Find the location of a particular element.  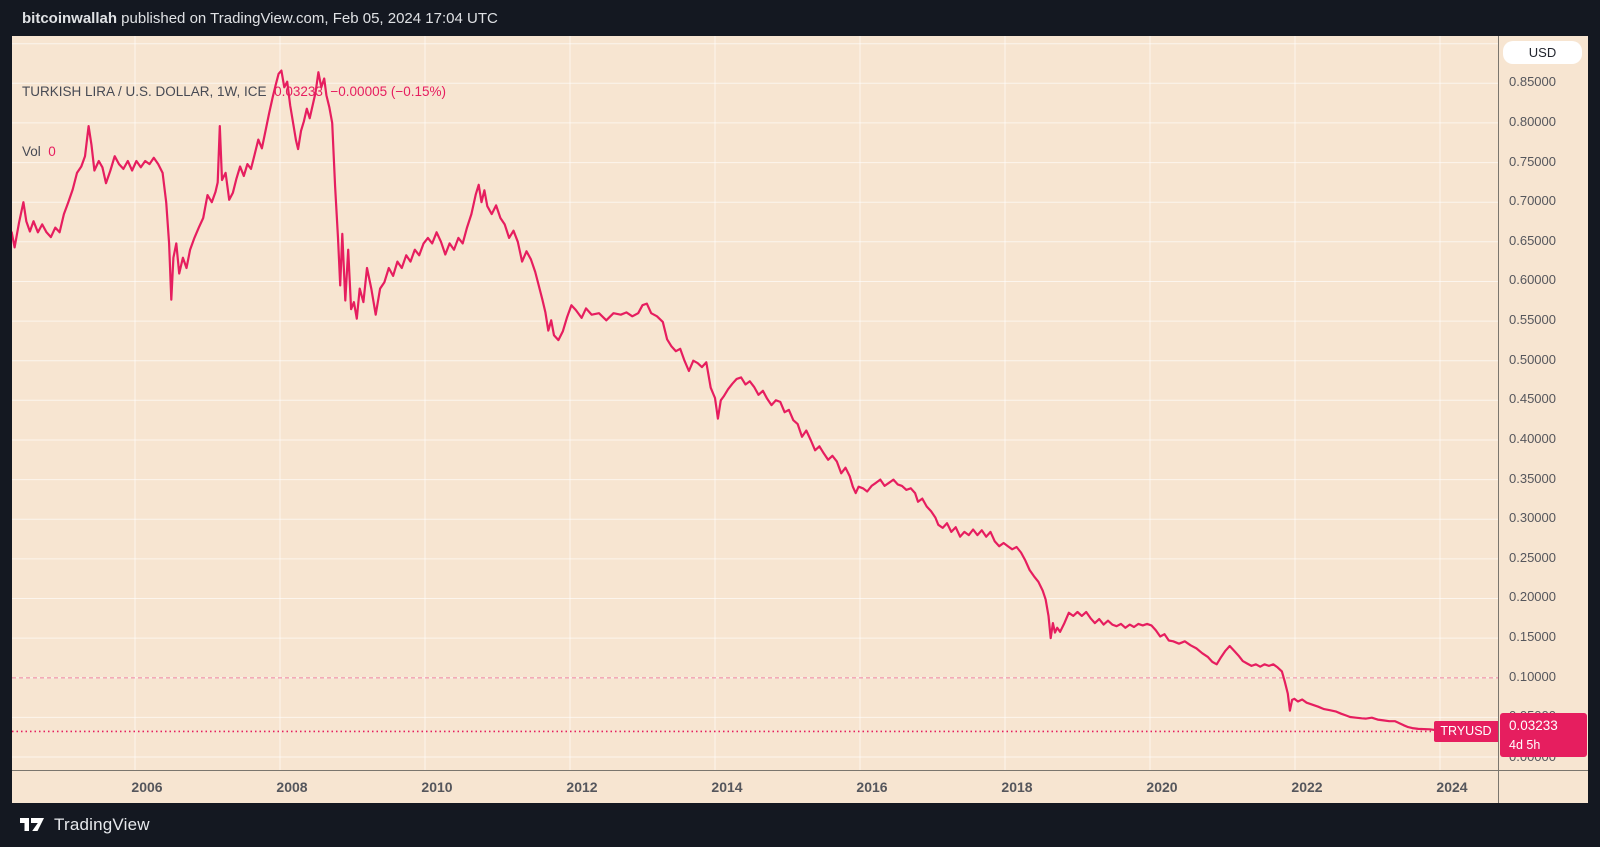

legend-change: −0.00005 (−0.15%) is located at coordinates (388, 91).